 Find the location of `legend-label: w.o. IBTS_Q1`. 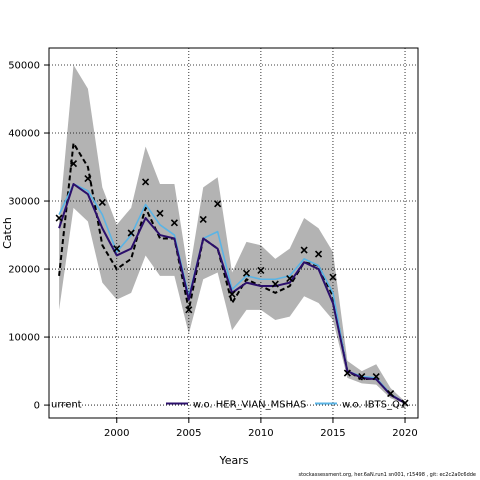

legend-label: w.o. IBTS_Q1 is located at coordinates (374, 405).